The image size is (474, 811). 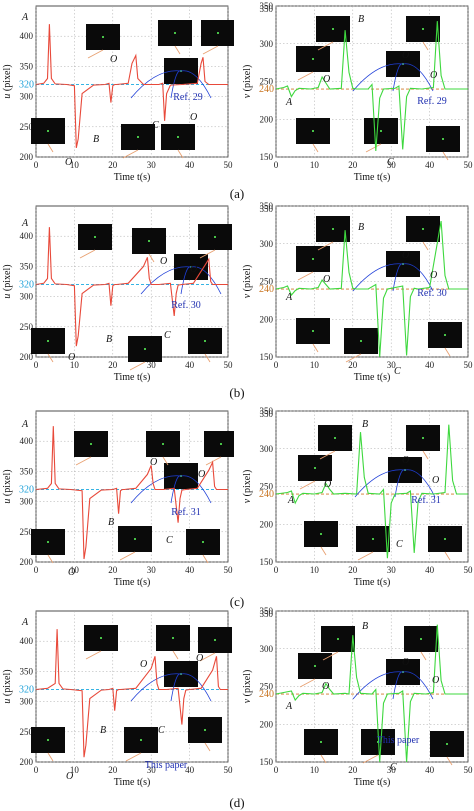 What do you see at coordinates (266, 494) in the screenshot?
I see `reference-value-label: 240` at bounding box center [266, 494].